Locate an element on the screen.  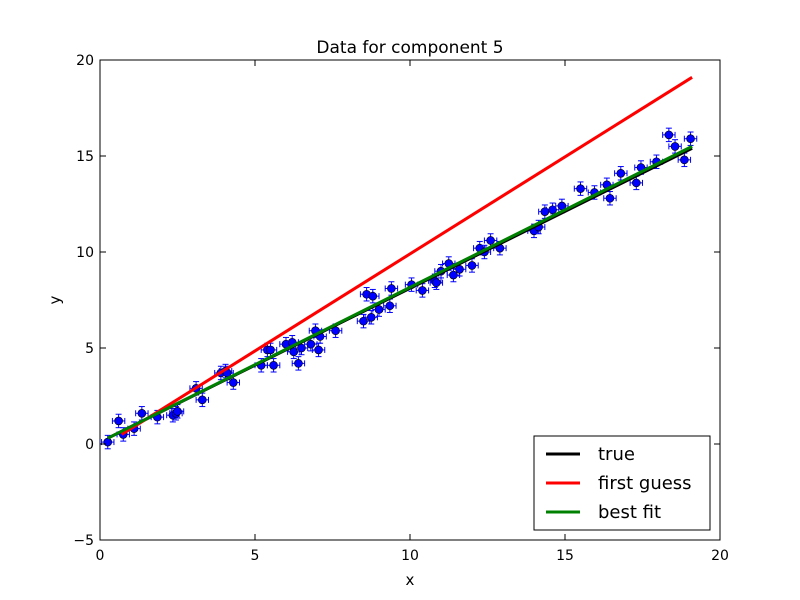
legend-label: best fit is located at coordinates (629, 512).